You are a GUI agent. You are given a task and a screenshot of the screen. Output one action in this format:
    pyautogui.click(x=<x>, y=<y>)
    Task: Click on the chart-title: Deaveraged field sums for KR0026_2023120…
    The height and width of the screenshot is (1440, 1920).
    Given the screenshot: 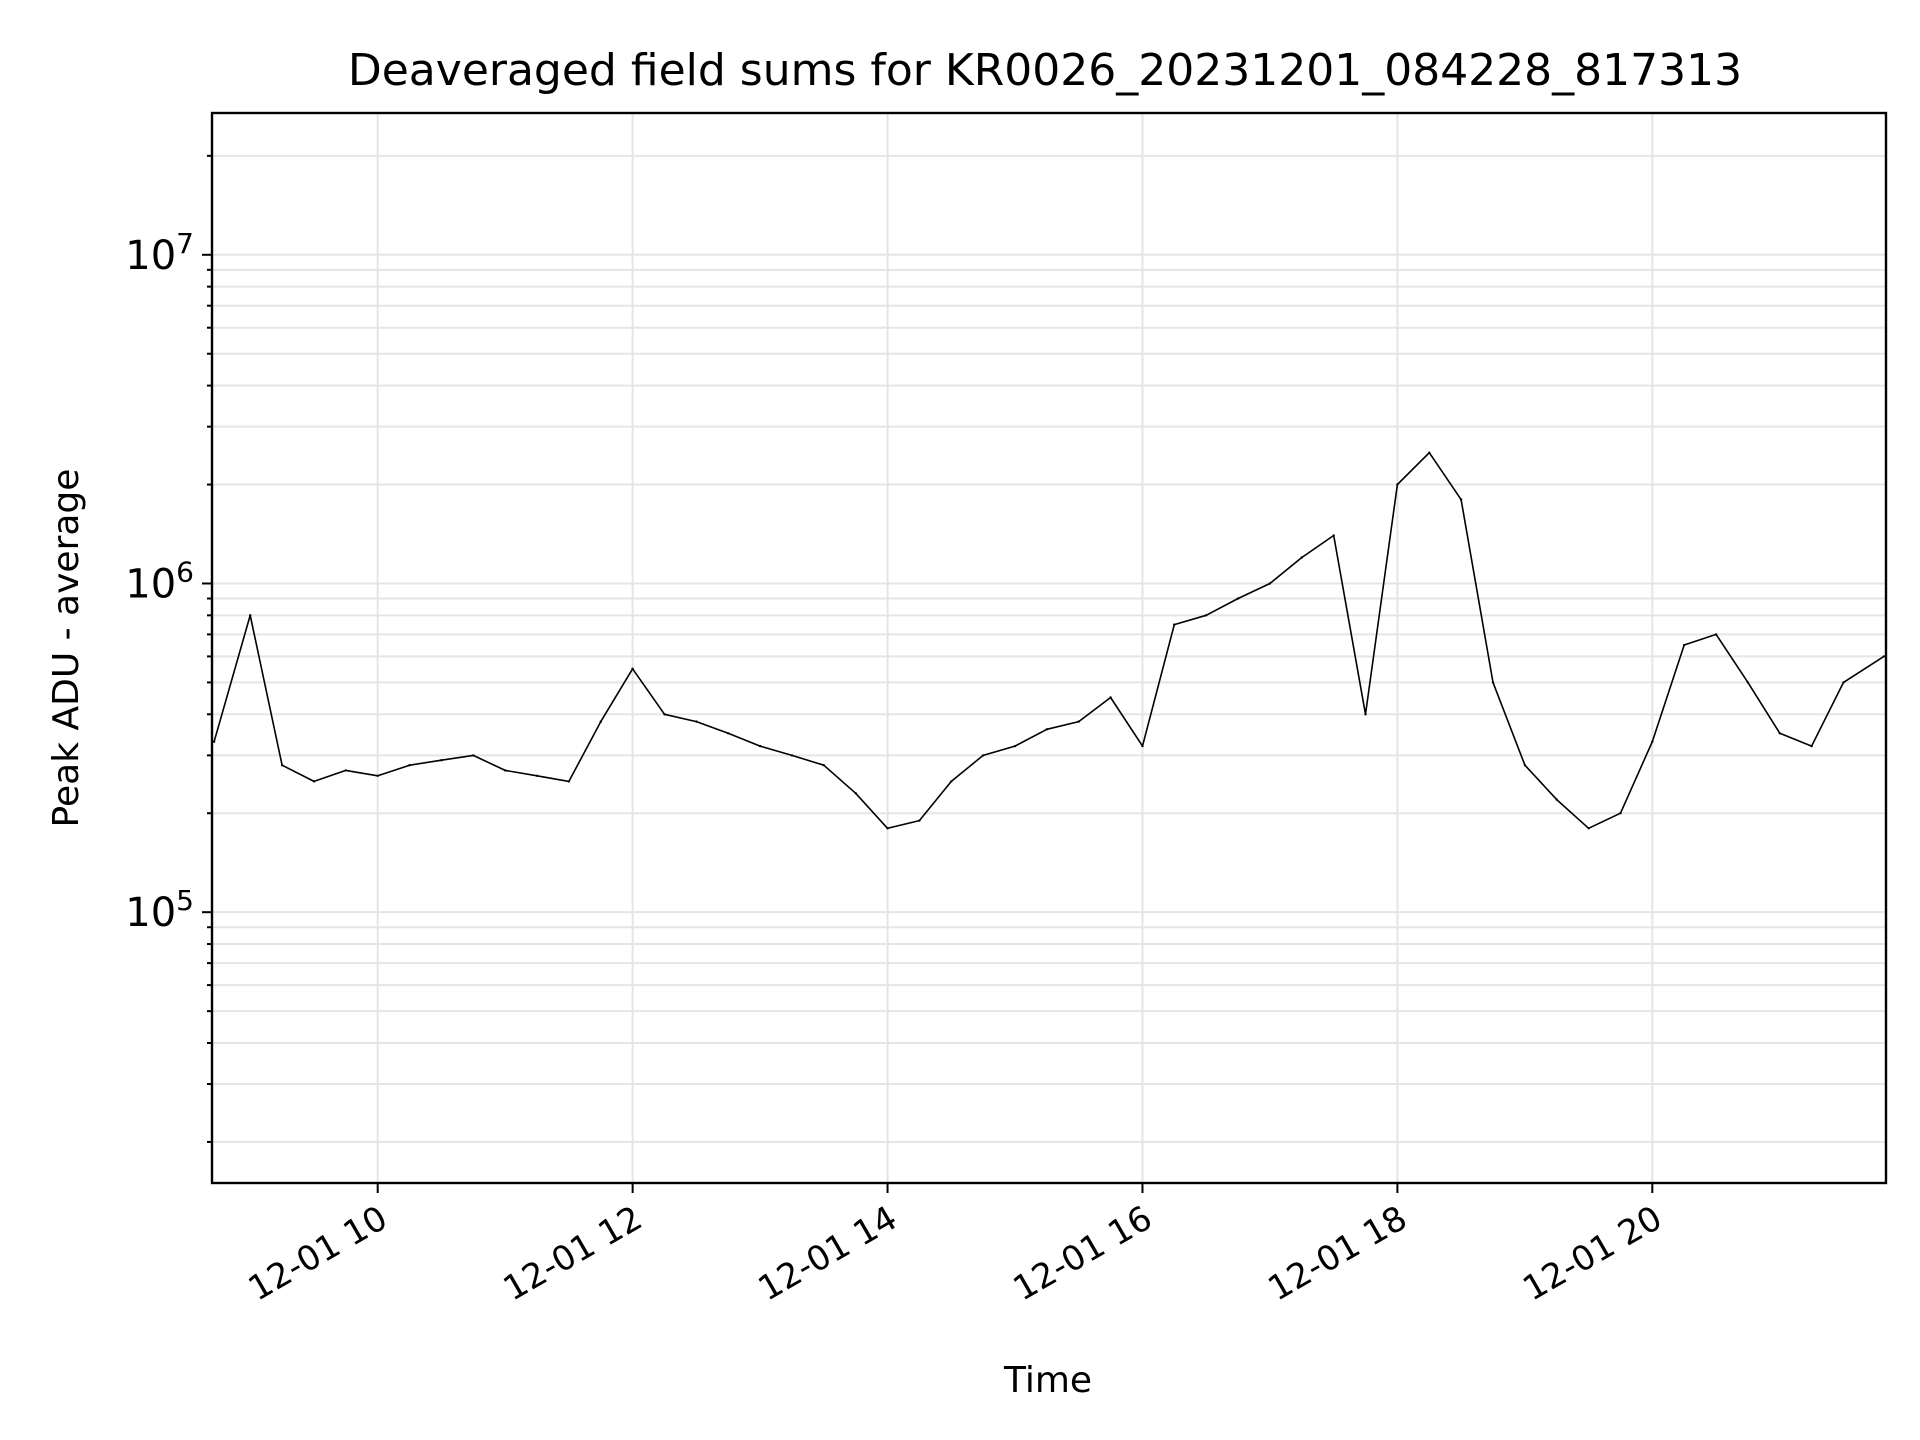 What is the action you would take?
    pyautogui.click(x=1045, y=70)
    